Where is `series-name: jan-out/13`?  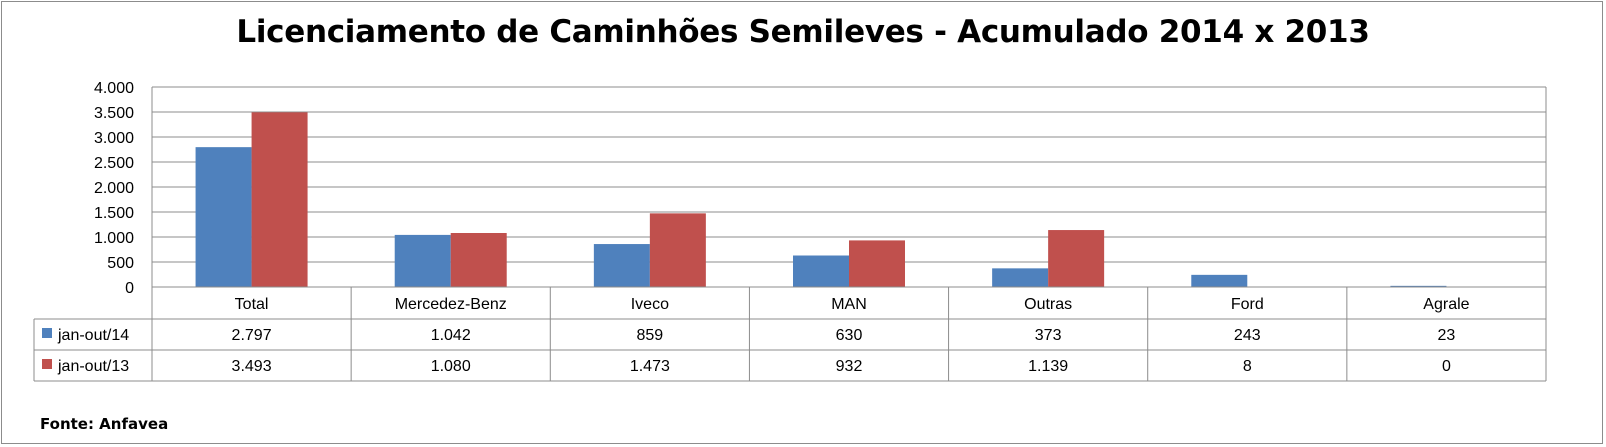 series-name: jan-out/13 is located at coordinates (93, 366).